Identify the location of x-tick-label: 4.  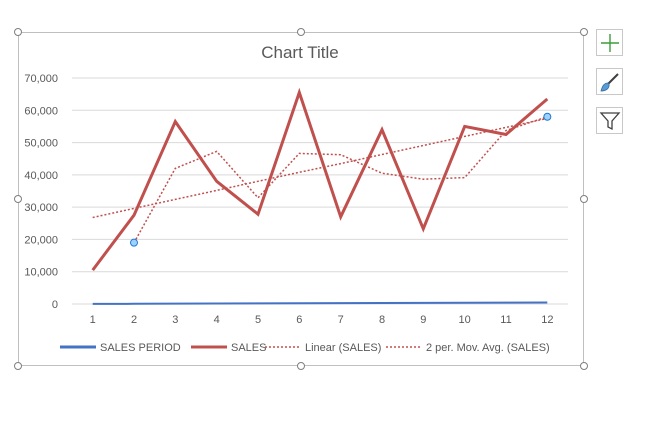
(217, 320).